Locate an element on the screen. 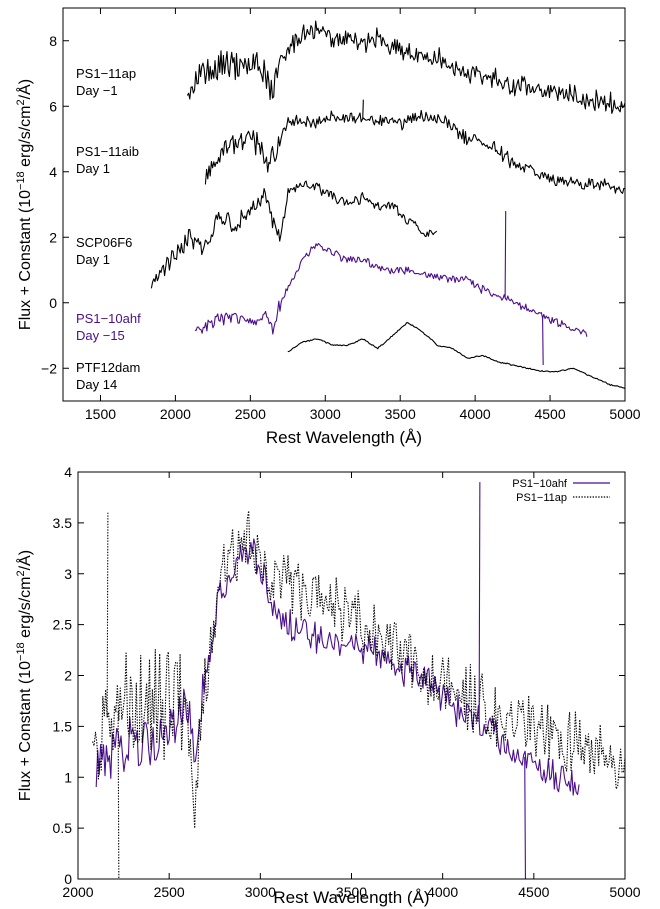 The height and width of the screenshot is (909, 660). legend-entry-label: PS1−11ap is located at coordinates (541, 498).